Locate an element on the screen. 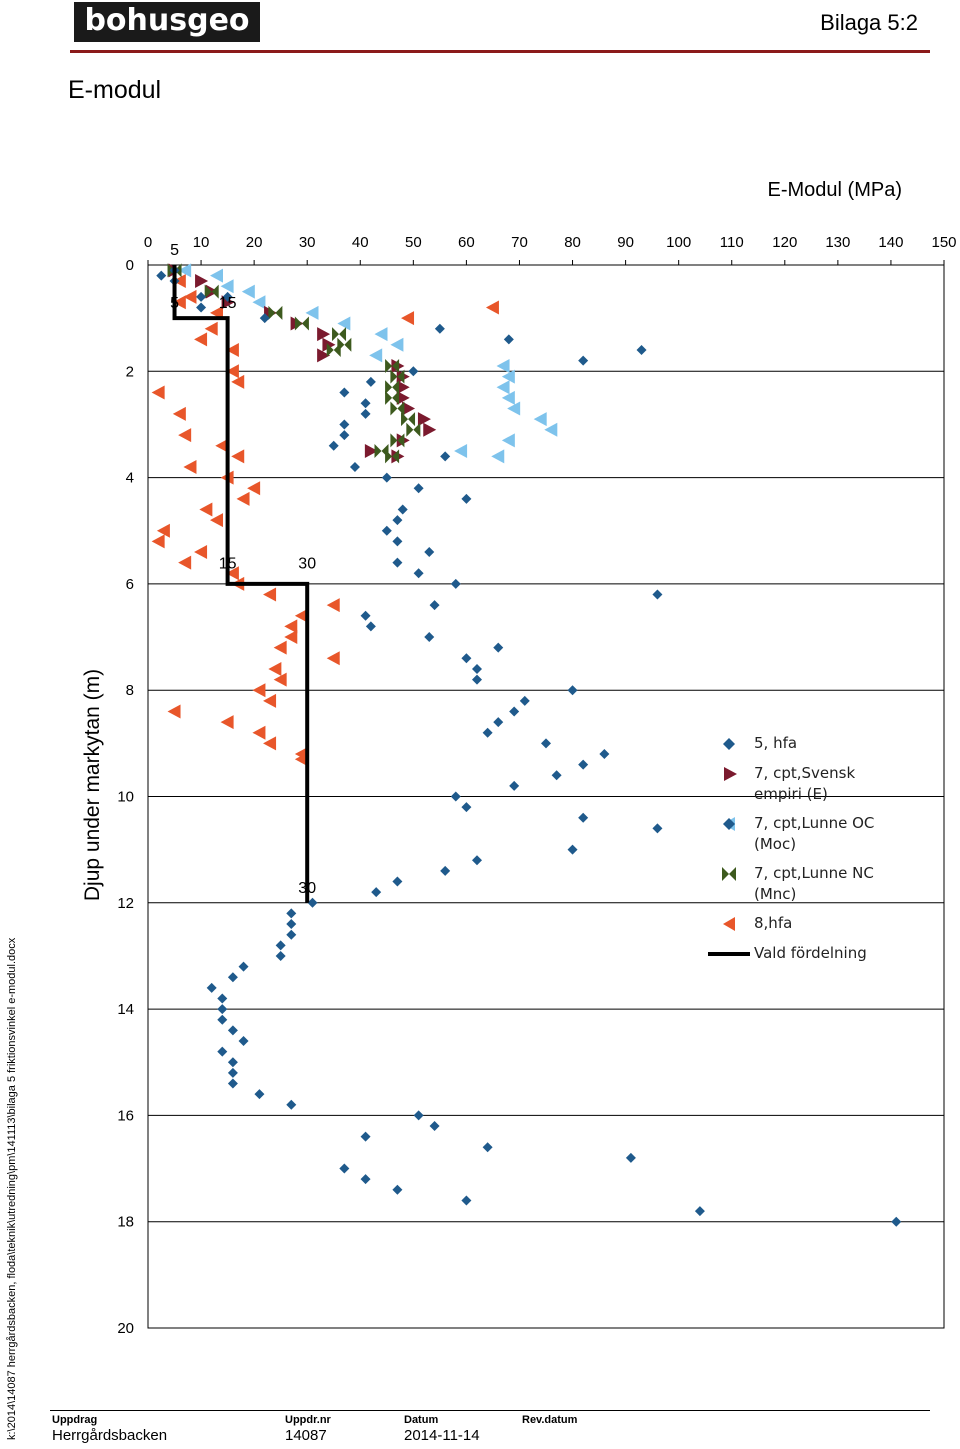 This screenshot has width=960, height=1449. annotation-label: 30 is located at coordinates (307, 888).